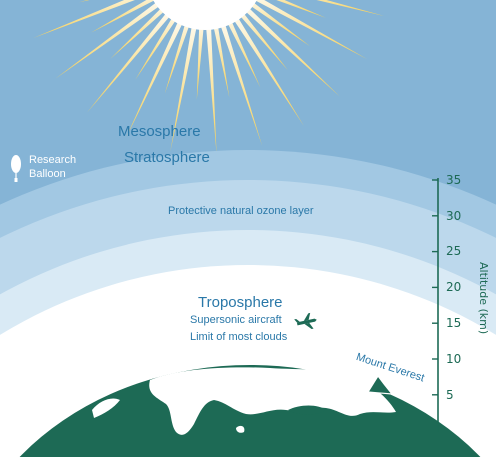  What do you see at coordinates (454, 359) in the screenshot?
I see `tick-label-10: 10` at bounding box center [454, 359].